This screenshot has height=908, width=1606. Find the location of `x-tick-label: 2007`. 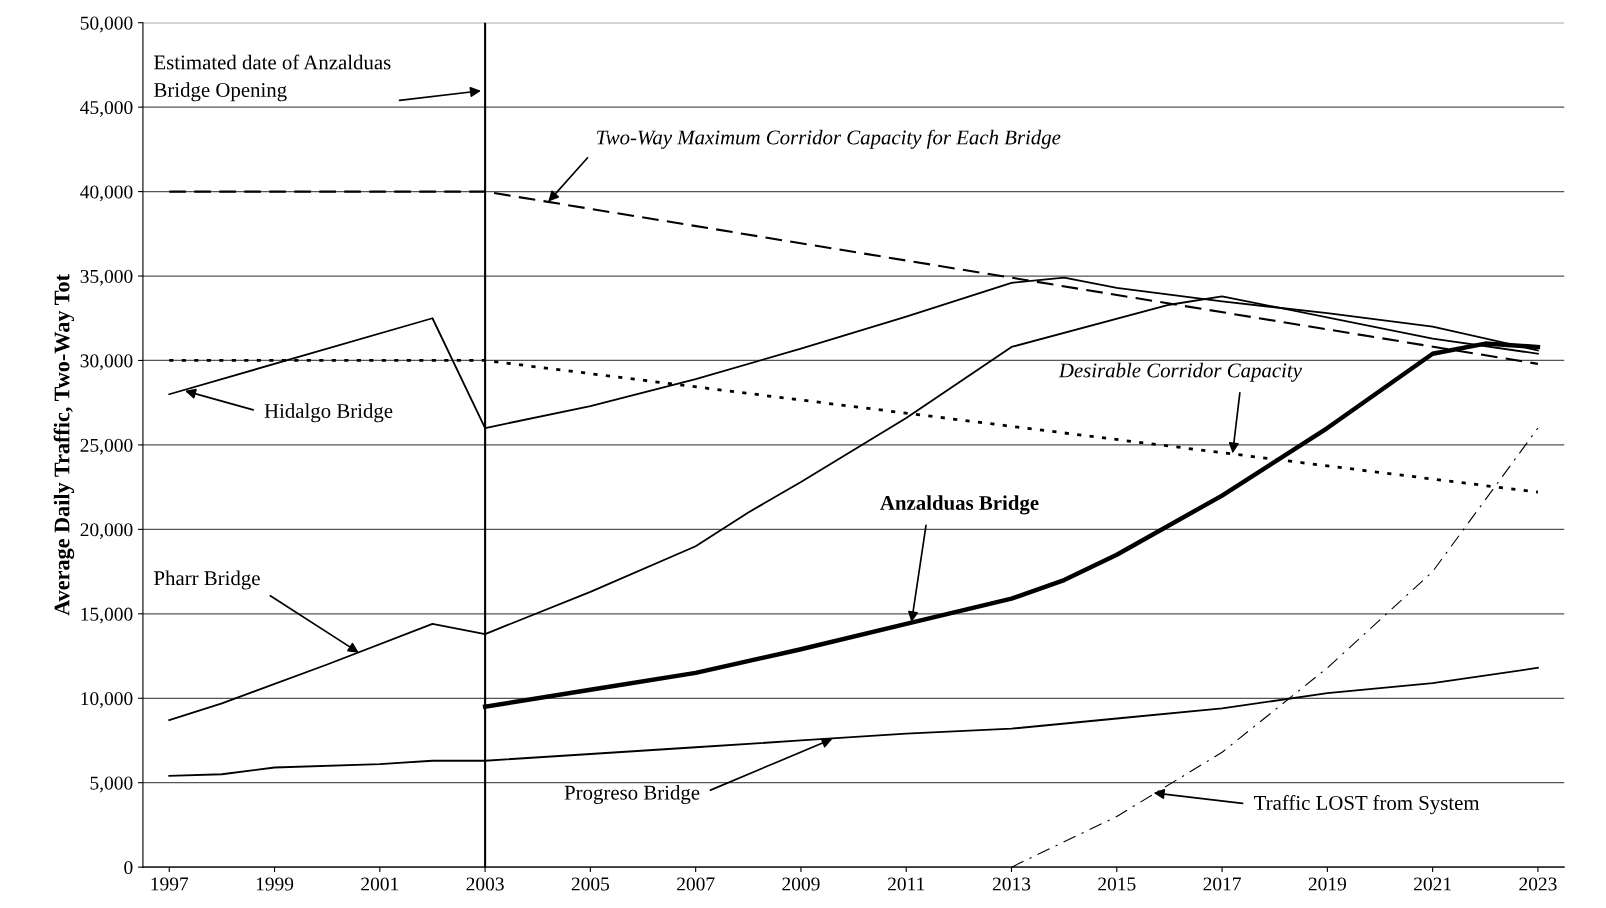

x-tick-label: 2007 is located at coordinates (696, 884).